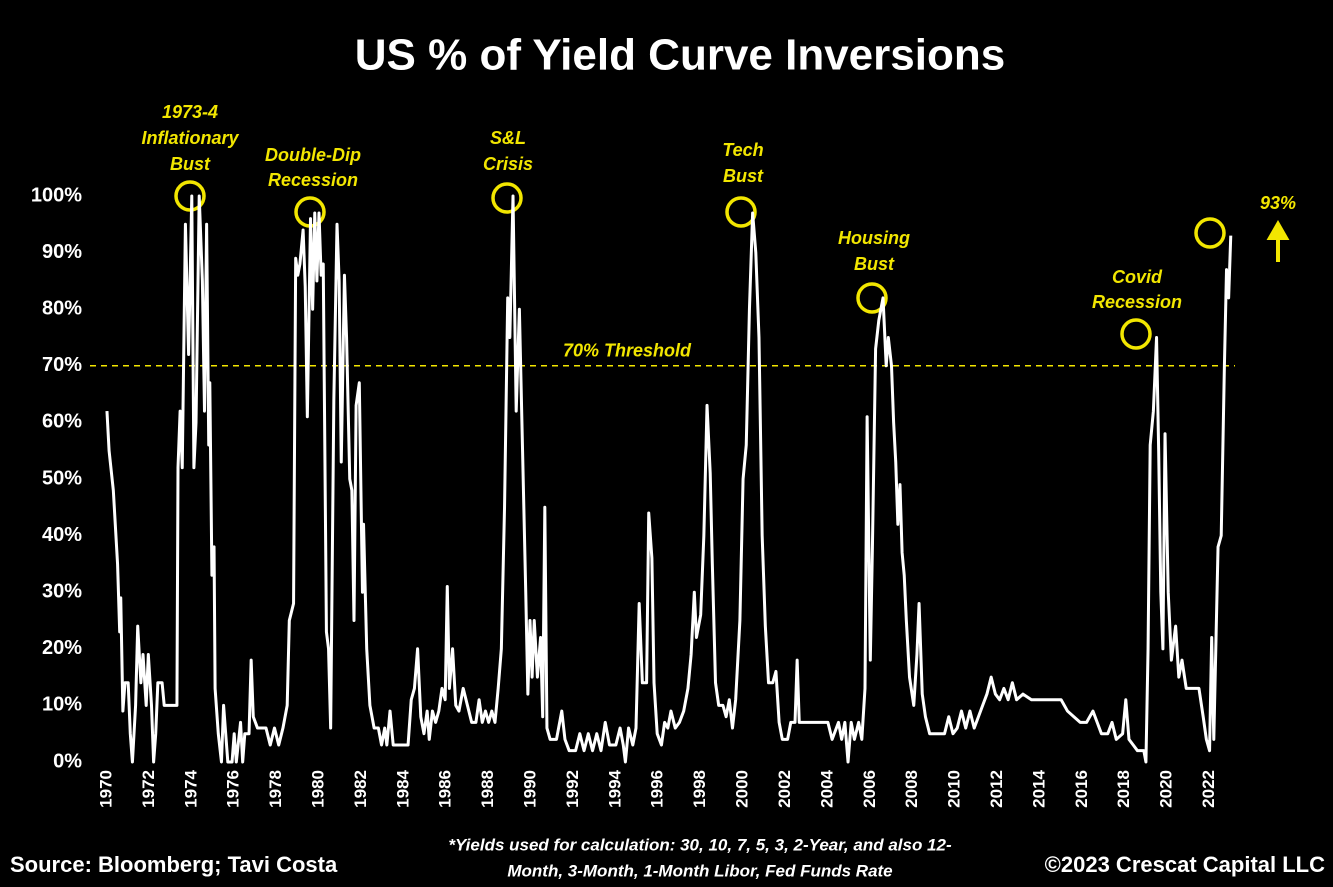  What do you see at coordinates (62, 365) in the screenshot?
I see `y-tick-label: 70%` at bounding box center [62, 365].